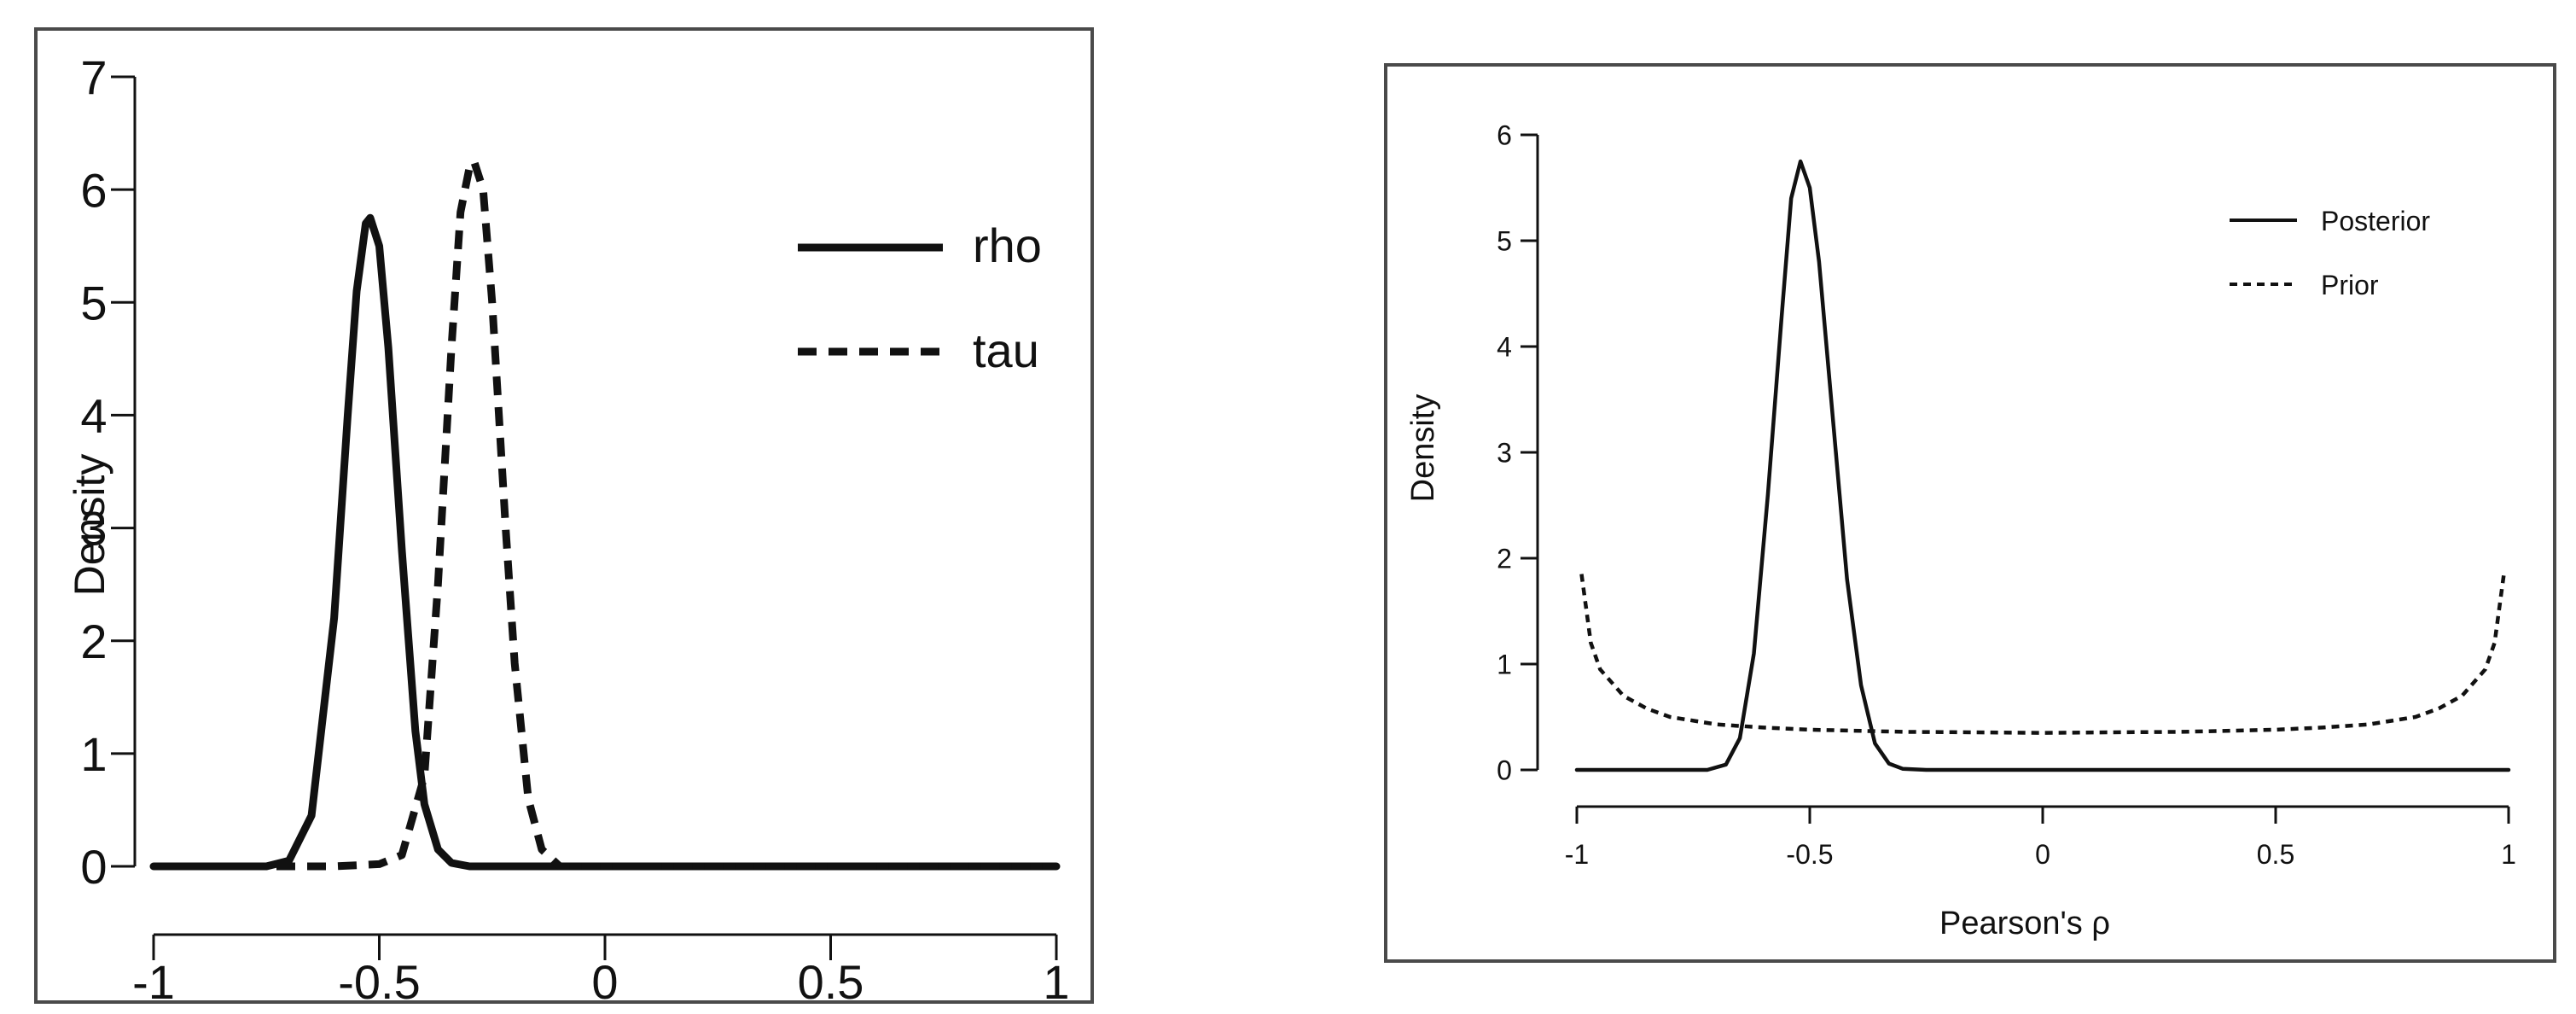 This screenshot has width=2576, height=1014. I want to click on right-x-tick-label: 0.5, so click(2275, 854).